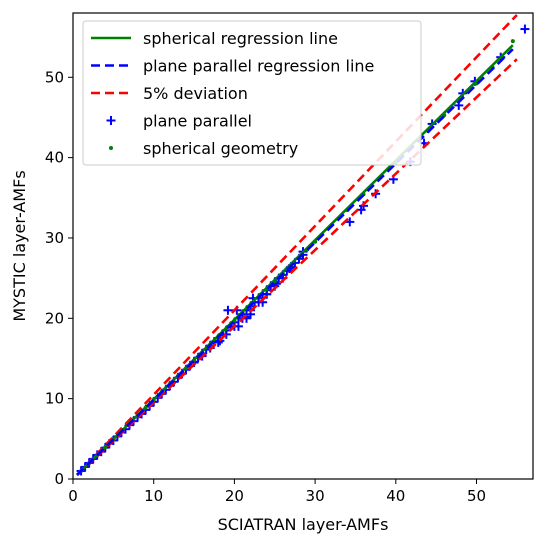 Image resolution: width=534 pixels, height=534 pixels. Describe the element at coordinates (59, 479) in the screenshot. I see `y-tick-label: 0` at that location.